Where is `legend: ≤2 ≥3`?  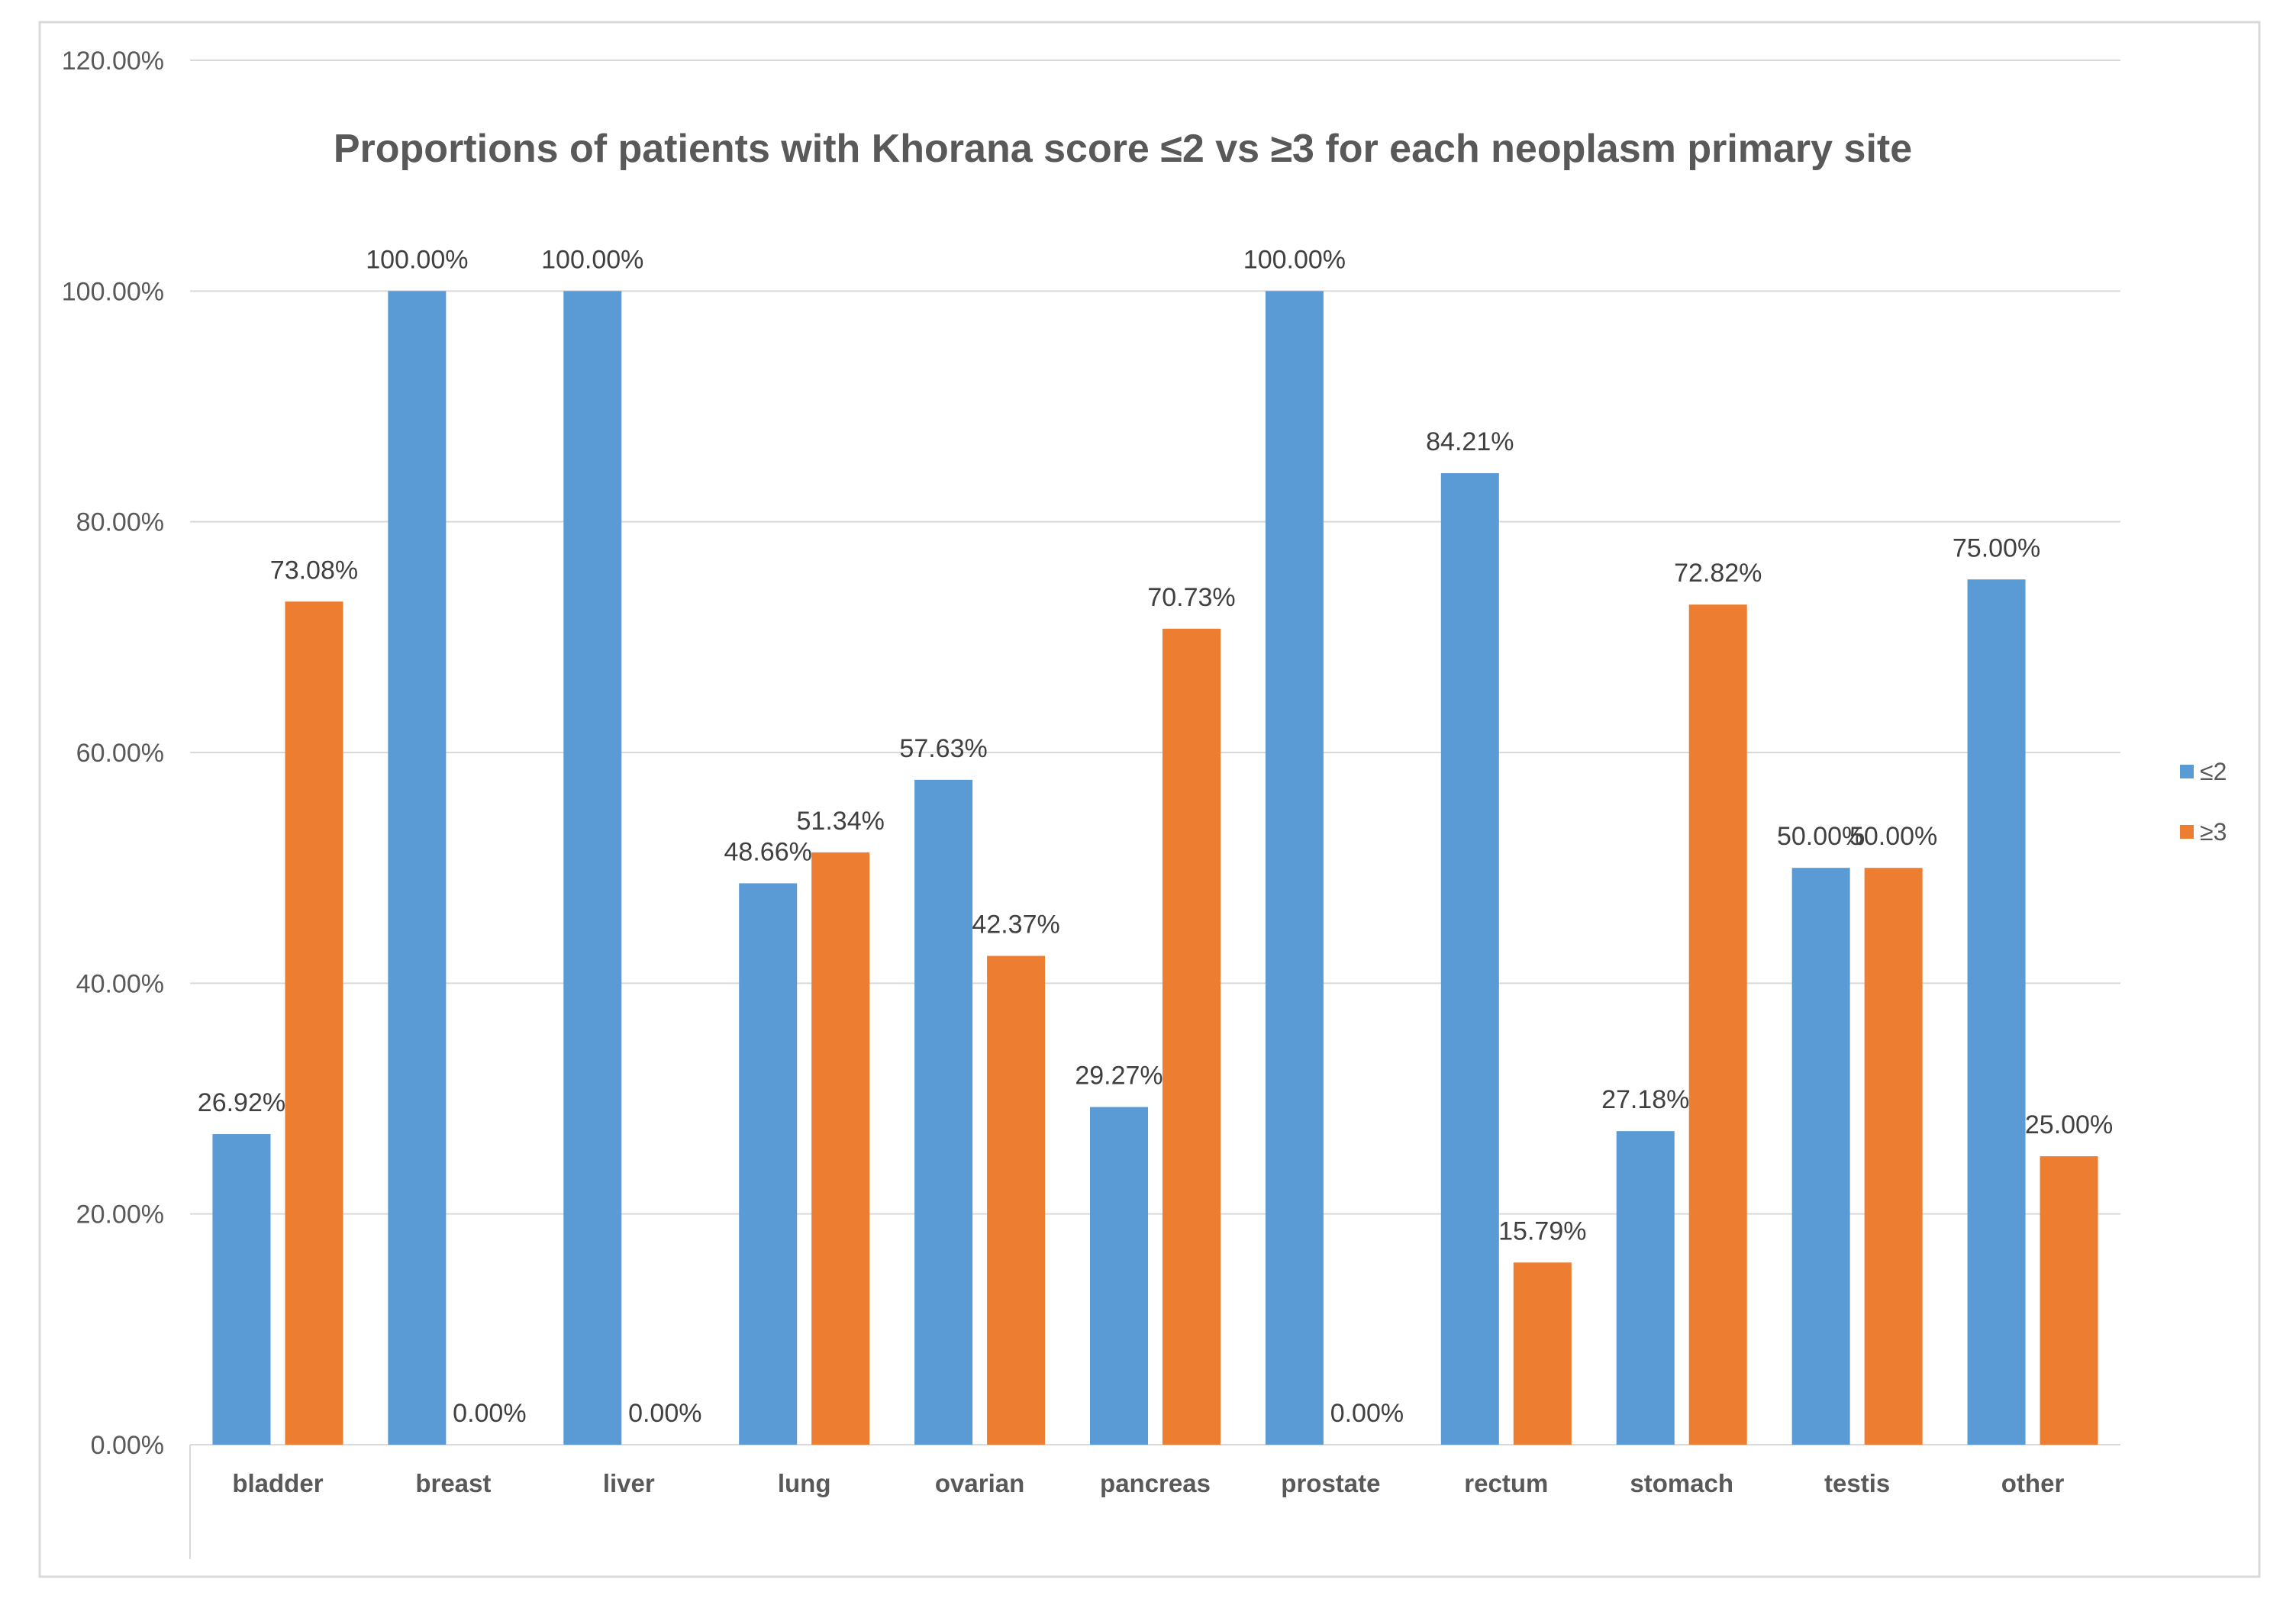
legend: ≤2 ≥3 is located at coordinates (2203, 802).